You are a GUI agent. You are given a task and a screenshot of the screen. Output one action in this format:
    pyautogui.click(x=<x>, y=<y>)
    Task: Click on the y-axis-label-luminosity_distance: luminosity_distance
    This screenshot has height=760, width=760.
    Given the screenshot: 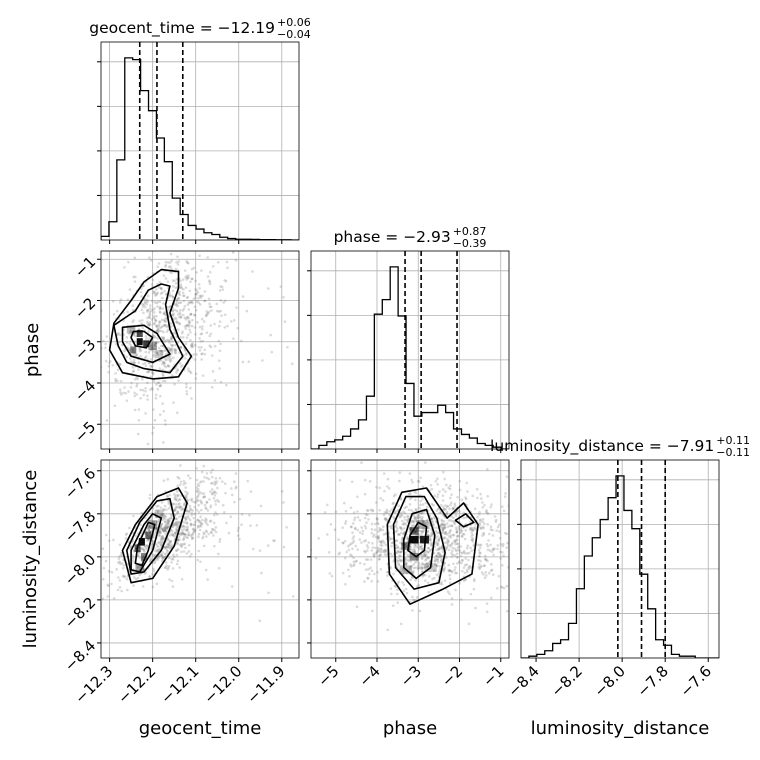 What is the action you would take?
    pyautogui.click(x=30, y=559)
    